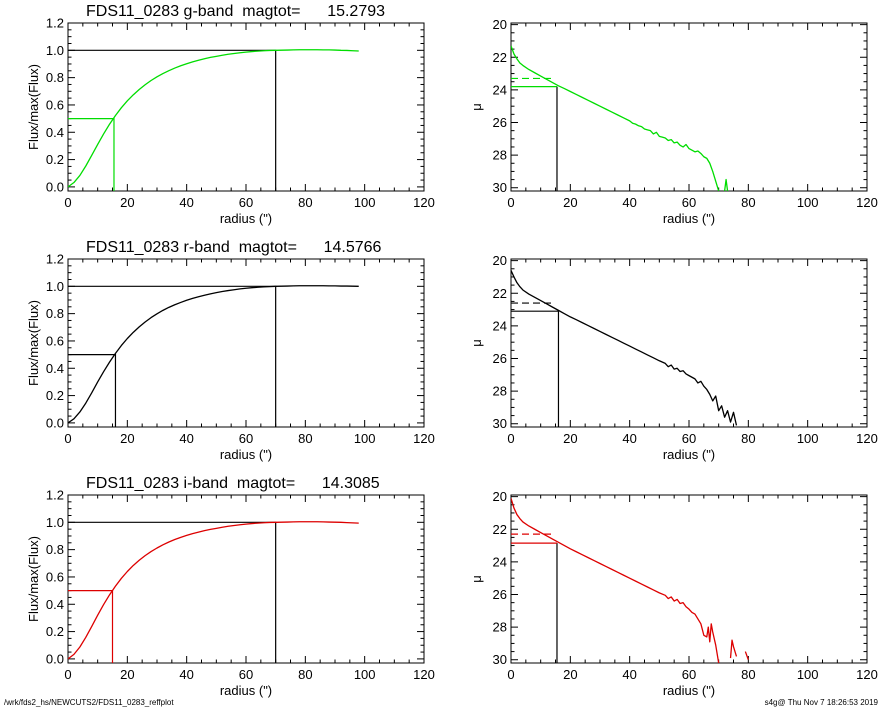 Image resolution: width=885 pixels, height=708 pixels. I want to click on chart2-ytick-label-3: 0.6, so click(55, 340).